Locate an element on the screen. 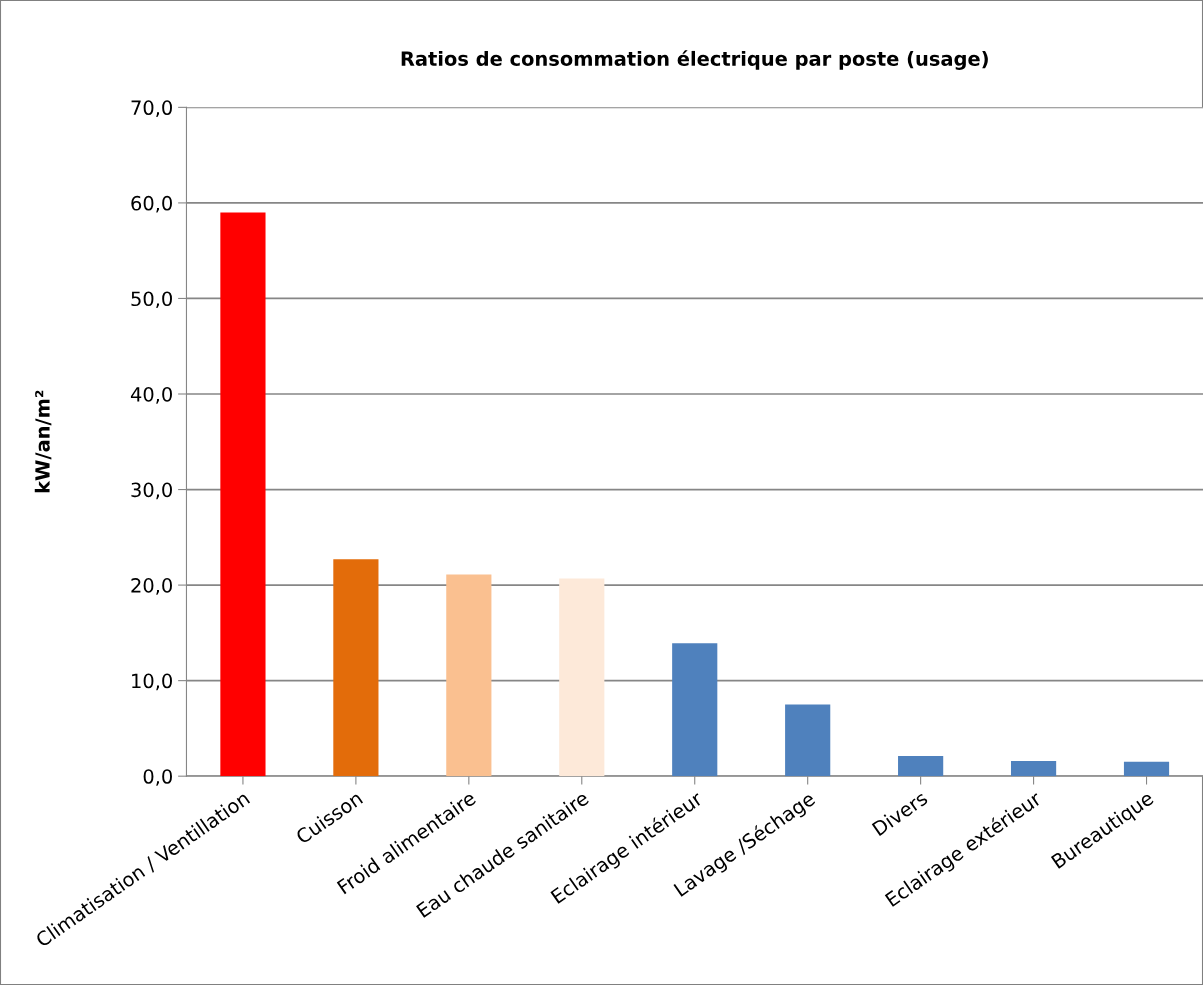  y-tick-label: 70,0 is located at coordinates (151, 109).